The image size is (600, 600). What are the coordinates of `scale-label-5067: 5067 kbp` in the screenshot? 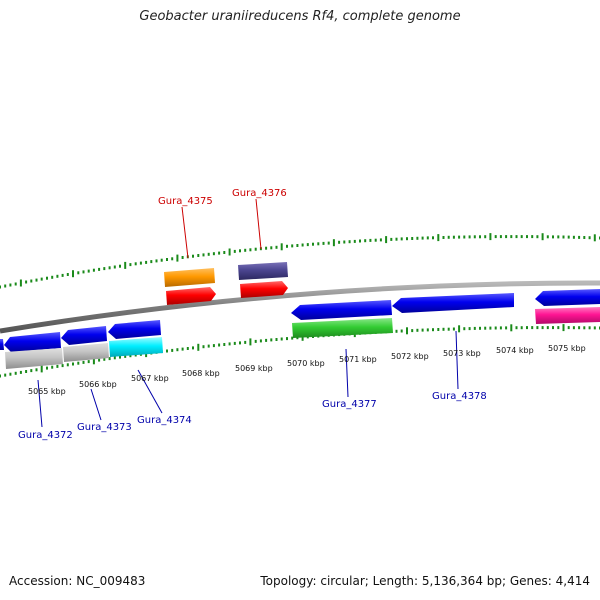 It's located at (150, 378).